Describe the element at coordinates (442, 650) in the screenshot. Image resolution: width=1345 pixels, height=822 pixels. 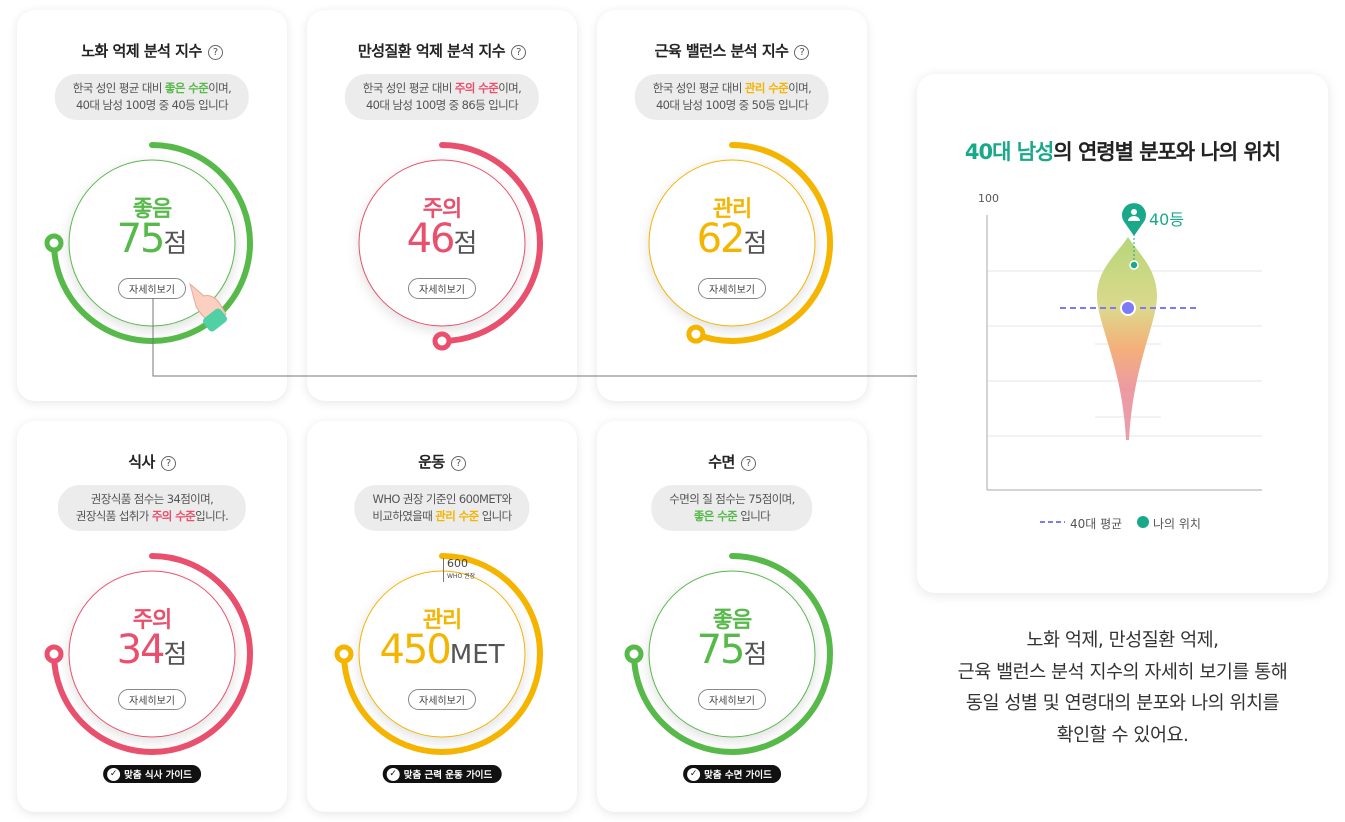
I see `score-value: 450MET` at that location.